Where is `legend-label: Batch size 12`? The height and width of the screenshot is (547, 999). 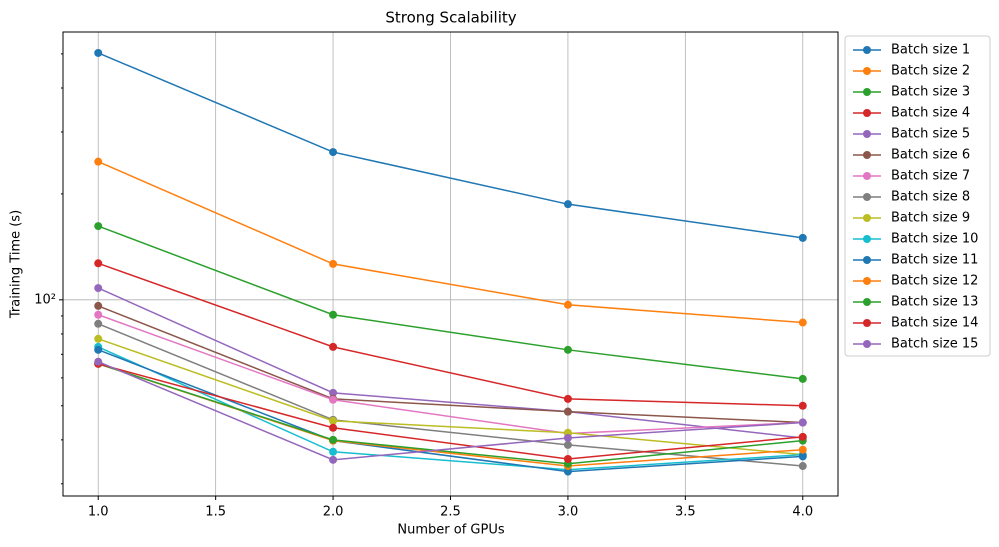
legend-label: Batch size 12 is located at coordinates (934, 281).